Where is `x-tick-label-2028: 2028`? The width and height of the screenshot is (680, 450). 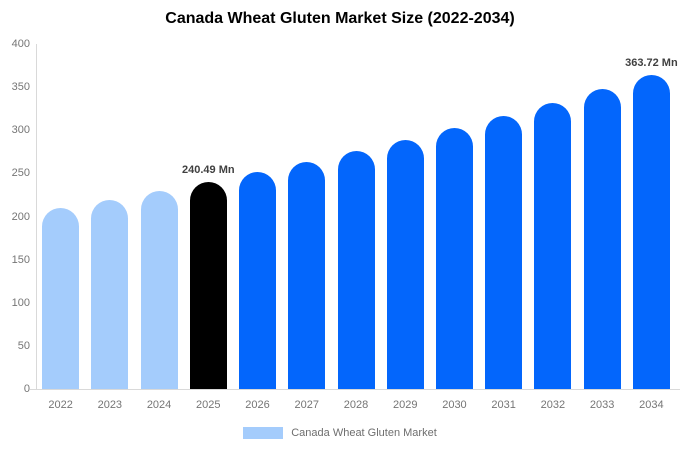 x-tick-label-2028: 2028 is located at coordinates (356, 405).